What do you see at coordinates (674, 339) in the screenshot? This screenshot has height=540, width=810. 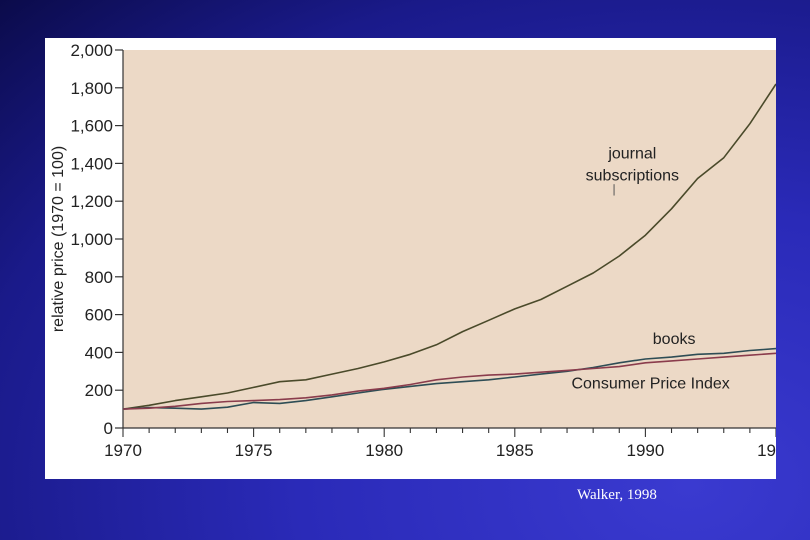 I see `series-annotation: books` at bounding box center [674, 339].